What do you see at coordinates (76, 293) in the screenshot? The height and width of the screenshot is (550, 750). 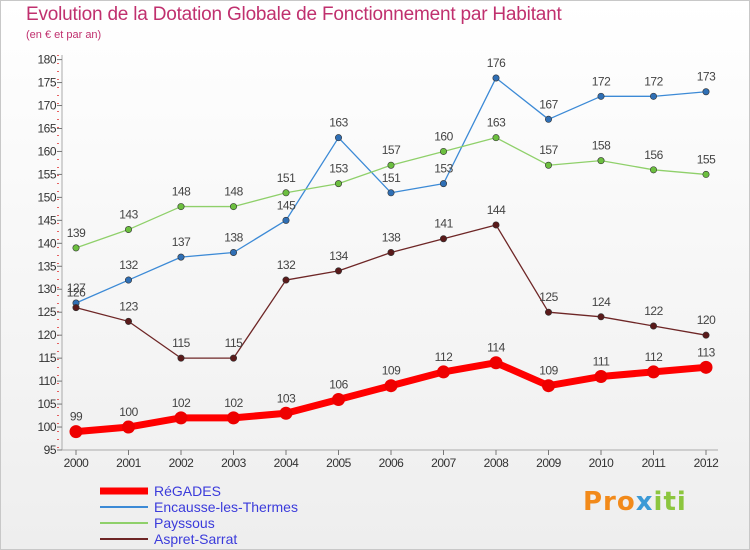 I see `data-label-aspret-sarrat: 126` at bounding box center [76, 293].